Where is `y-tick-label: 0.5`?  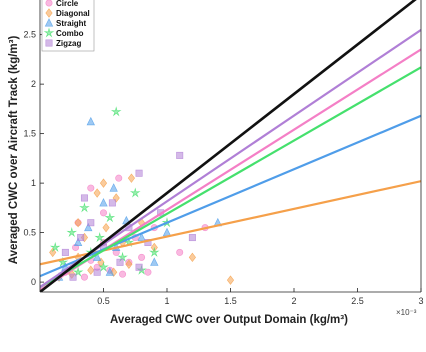 y-tick-label: 0.5 is located at coordinates (29, 233).